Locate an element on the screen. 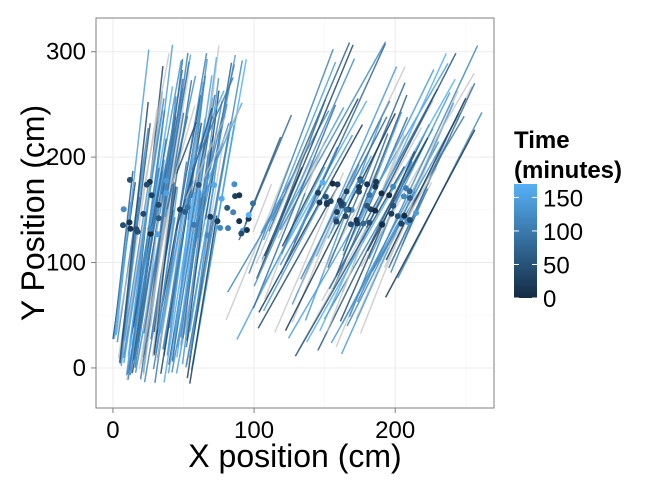 The height and width of the screenshot is (480, 672). legend-title-line-2: (minutes) is located at coordinates (568, 170).